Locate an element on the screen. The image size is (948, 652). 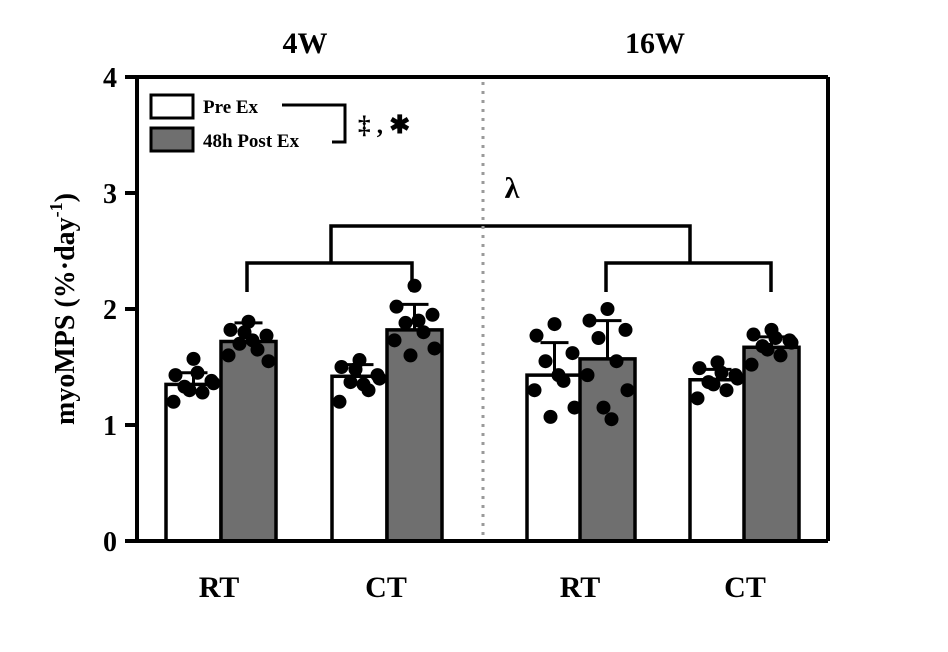
legend-swatch-pre-ex is located at coordinates (172, 106).